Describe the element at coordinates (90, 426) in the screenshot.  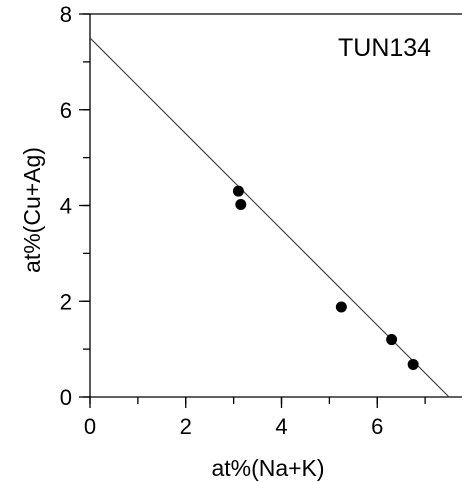
I see `x-tick-label: 0` at that location.